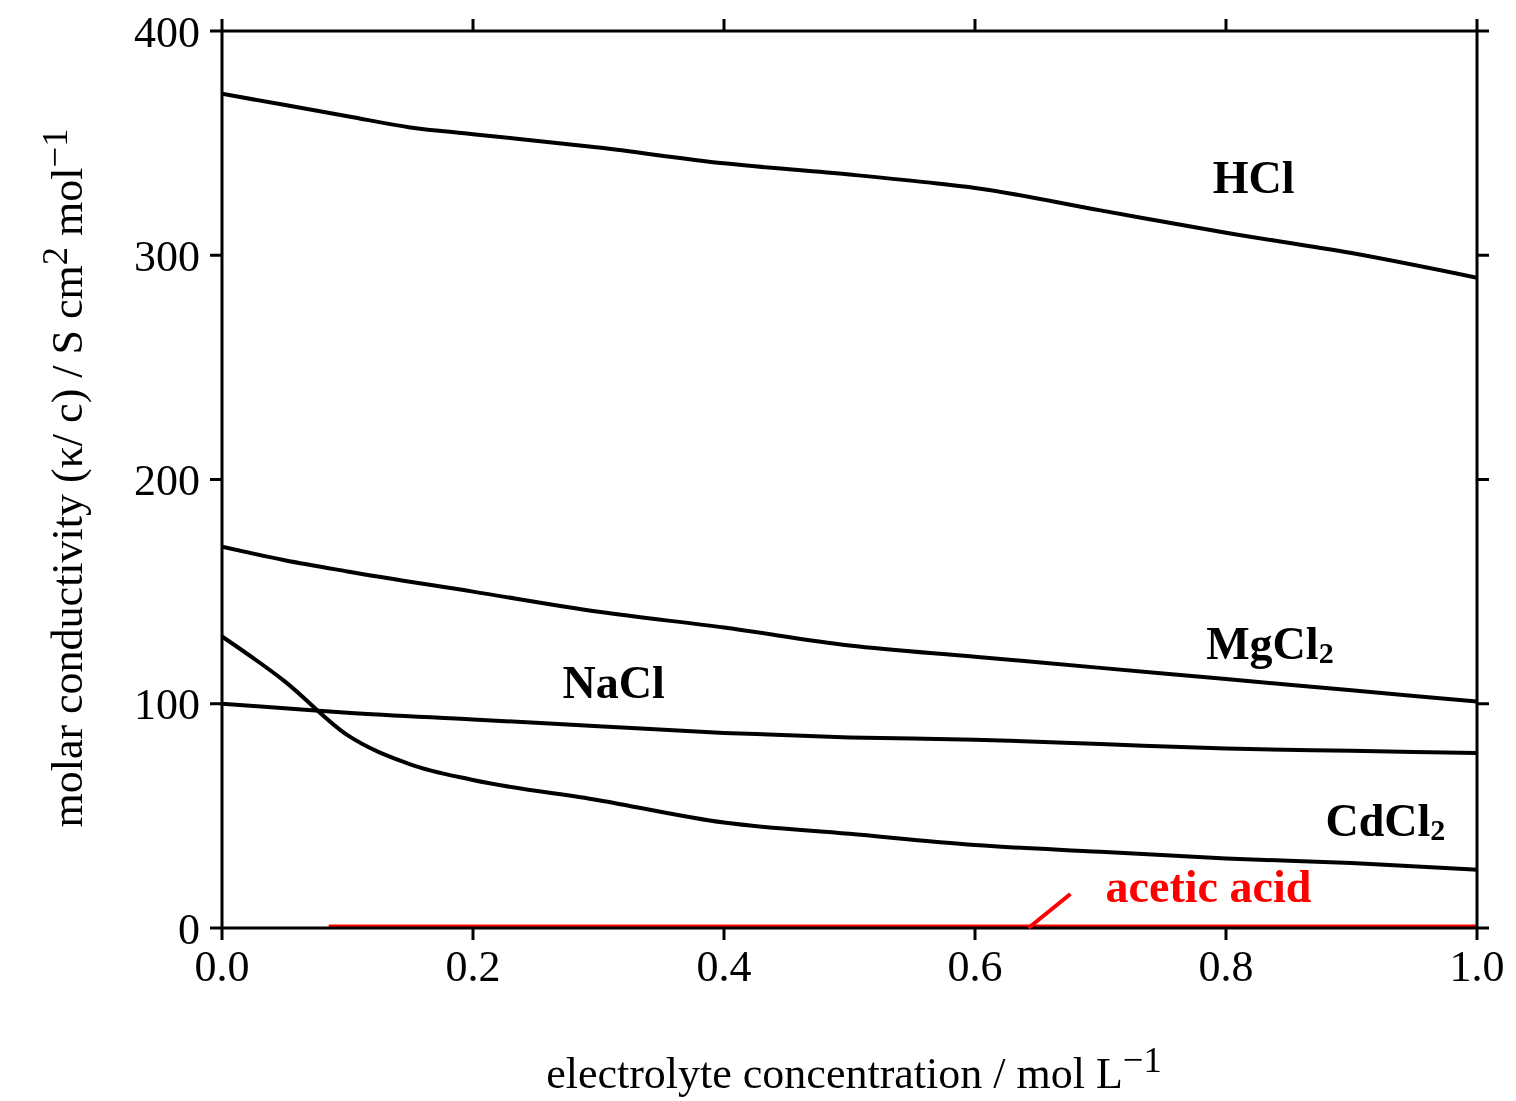 The width and height of the screenshot is (1516, 1101). I want to click on x-tick-label: 0.8, so click(1226, 967).